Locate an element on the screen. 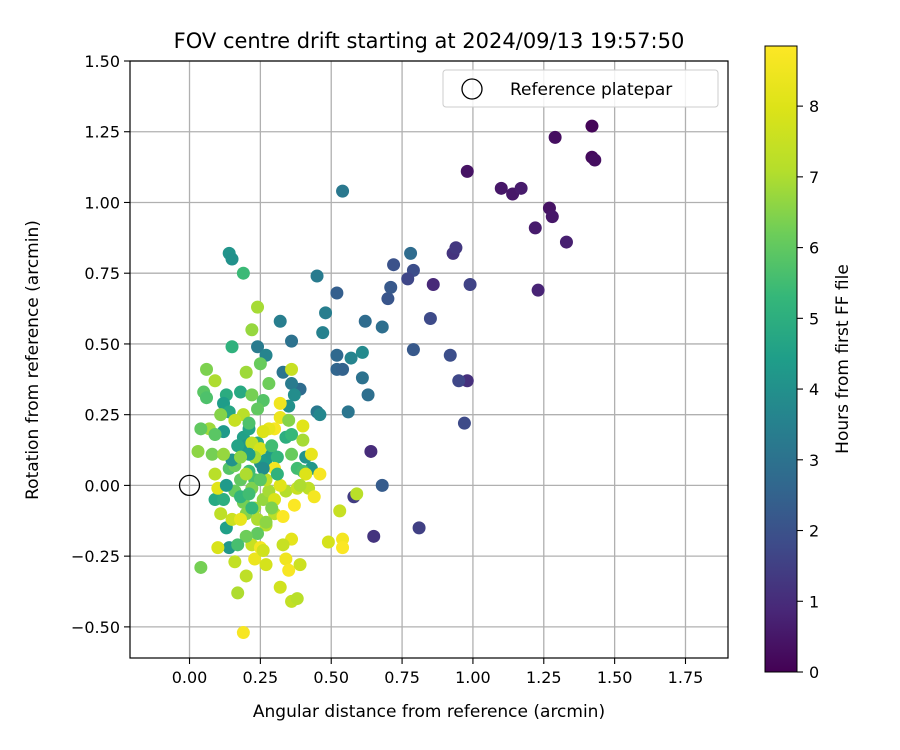 Image resolution: width=900 pixels, height=750 pixels. colorbar-tick-label: 7 is located at coordinates (814, 177).